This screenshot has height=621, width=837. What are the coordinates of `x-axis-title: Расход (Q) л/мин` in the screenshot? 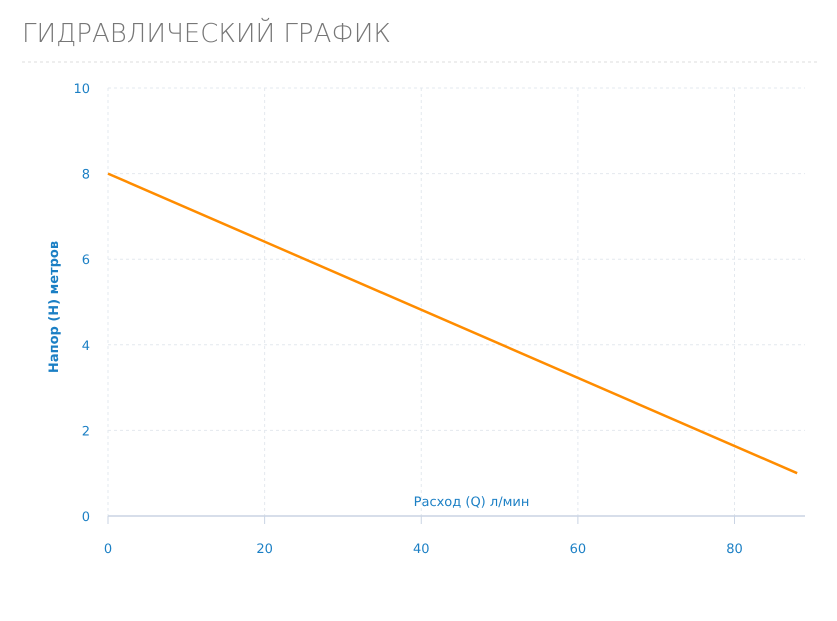 It's located at (472, 502).